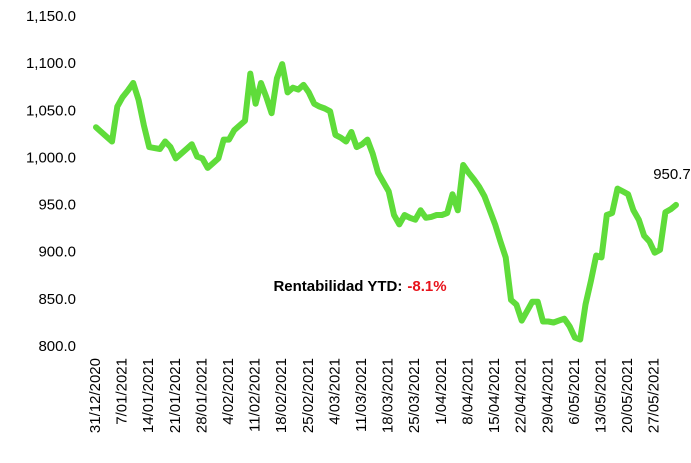  I want to click on x-tick-label: 25/03/2021, so click(414, 395).